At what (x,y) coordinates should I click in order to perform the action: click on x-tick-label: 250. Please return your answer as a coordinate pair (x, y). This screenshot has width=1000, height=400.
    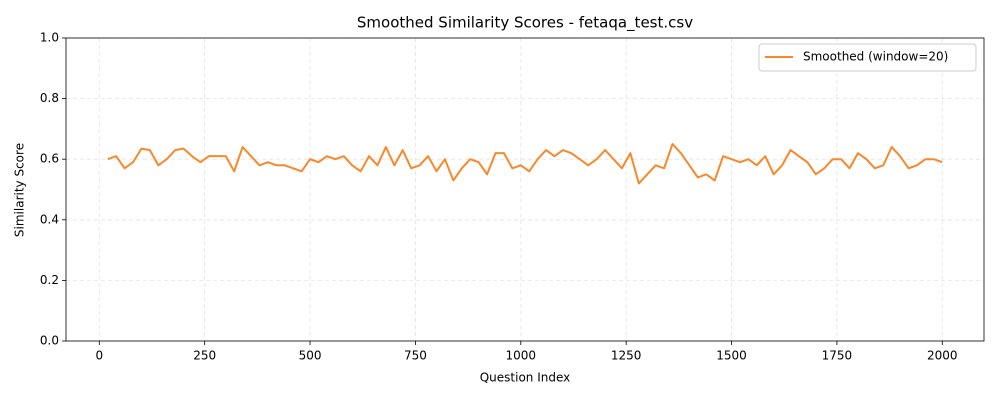
    Looking at the image, I should click on (204, 356).